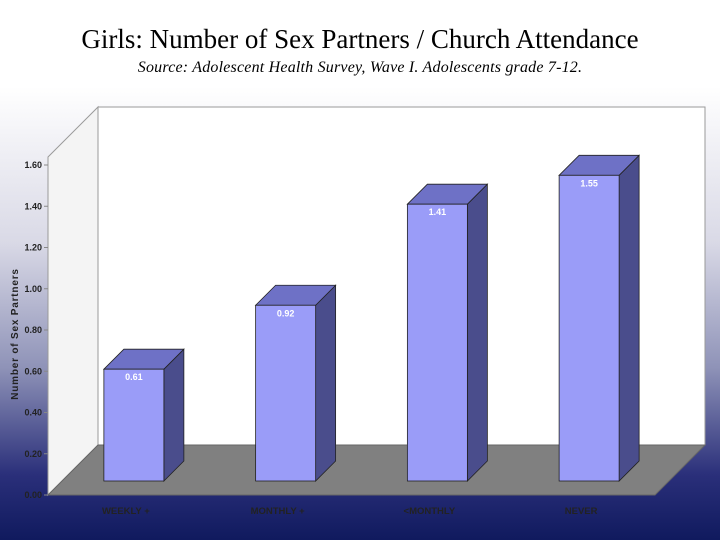  What do you see at coordinates (33, 330) in the screenshot?
I see `y-tick-label: 0.80` at bounding box center [33, 330].